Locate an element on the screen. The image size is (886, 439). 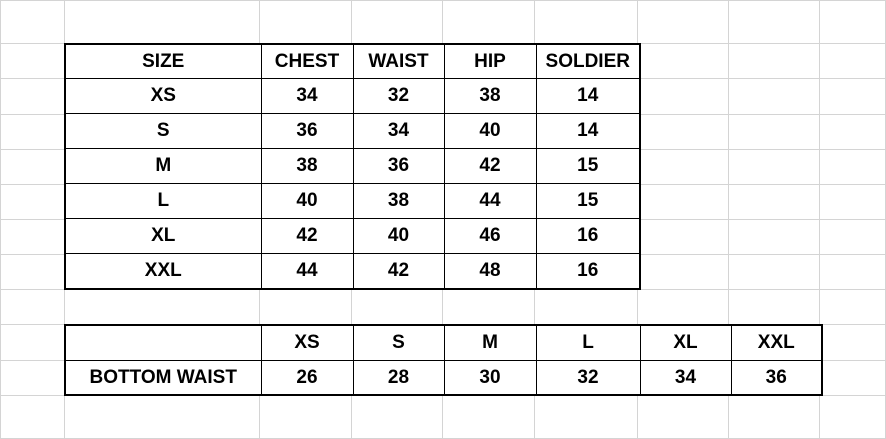
header-cell is located at coordinates (163, 342).